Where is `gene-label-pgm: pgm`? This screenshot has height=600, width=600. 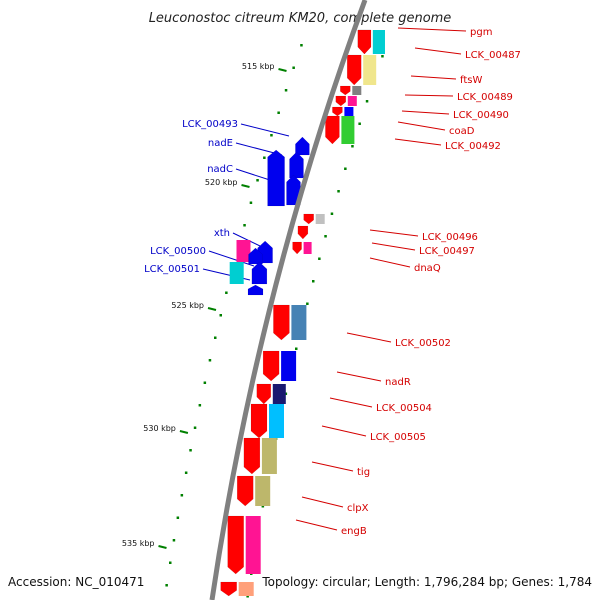 gene-label-pgm: pgm is located at coordinates (481, 32).